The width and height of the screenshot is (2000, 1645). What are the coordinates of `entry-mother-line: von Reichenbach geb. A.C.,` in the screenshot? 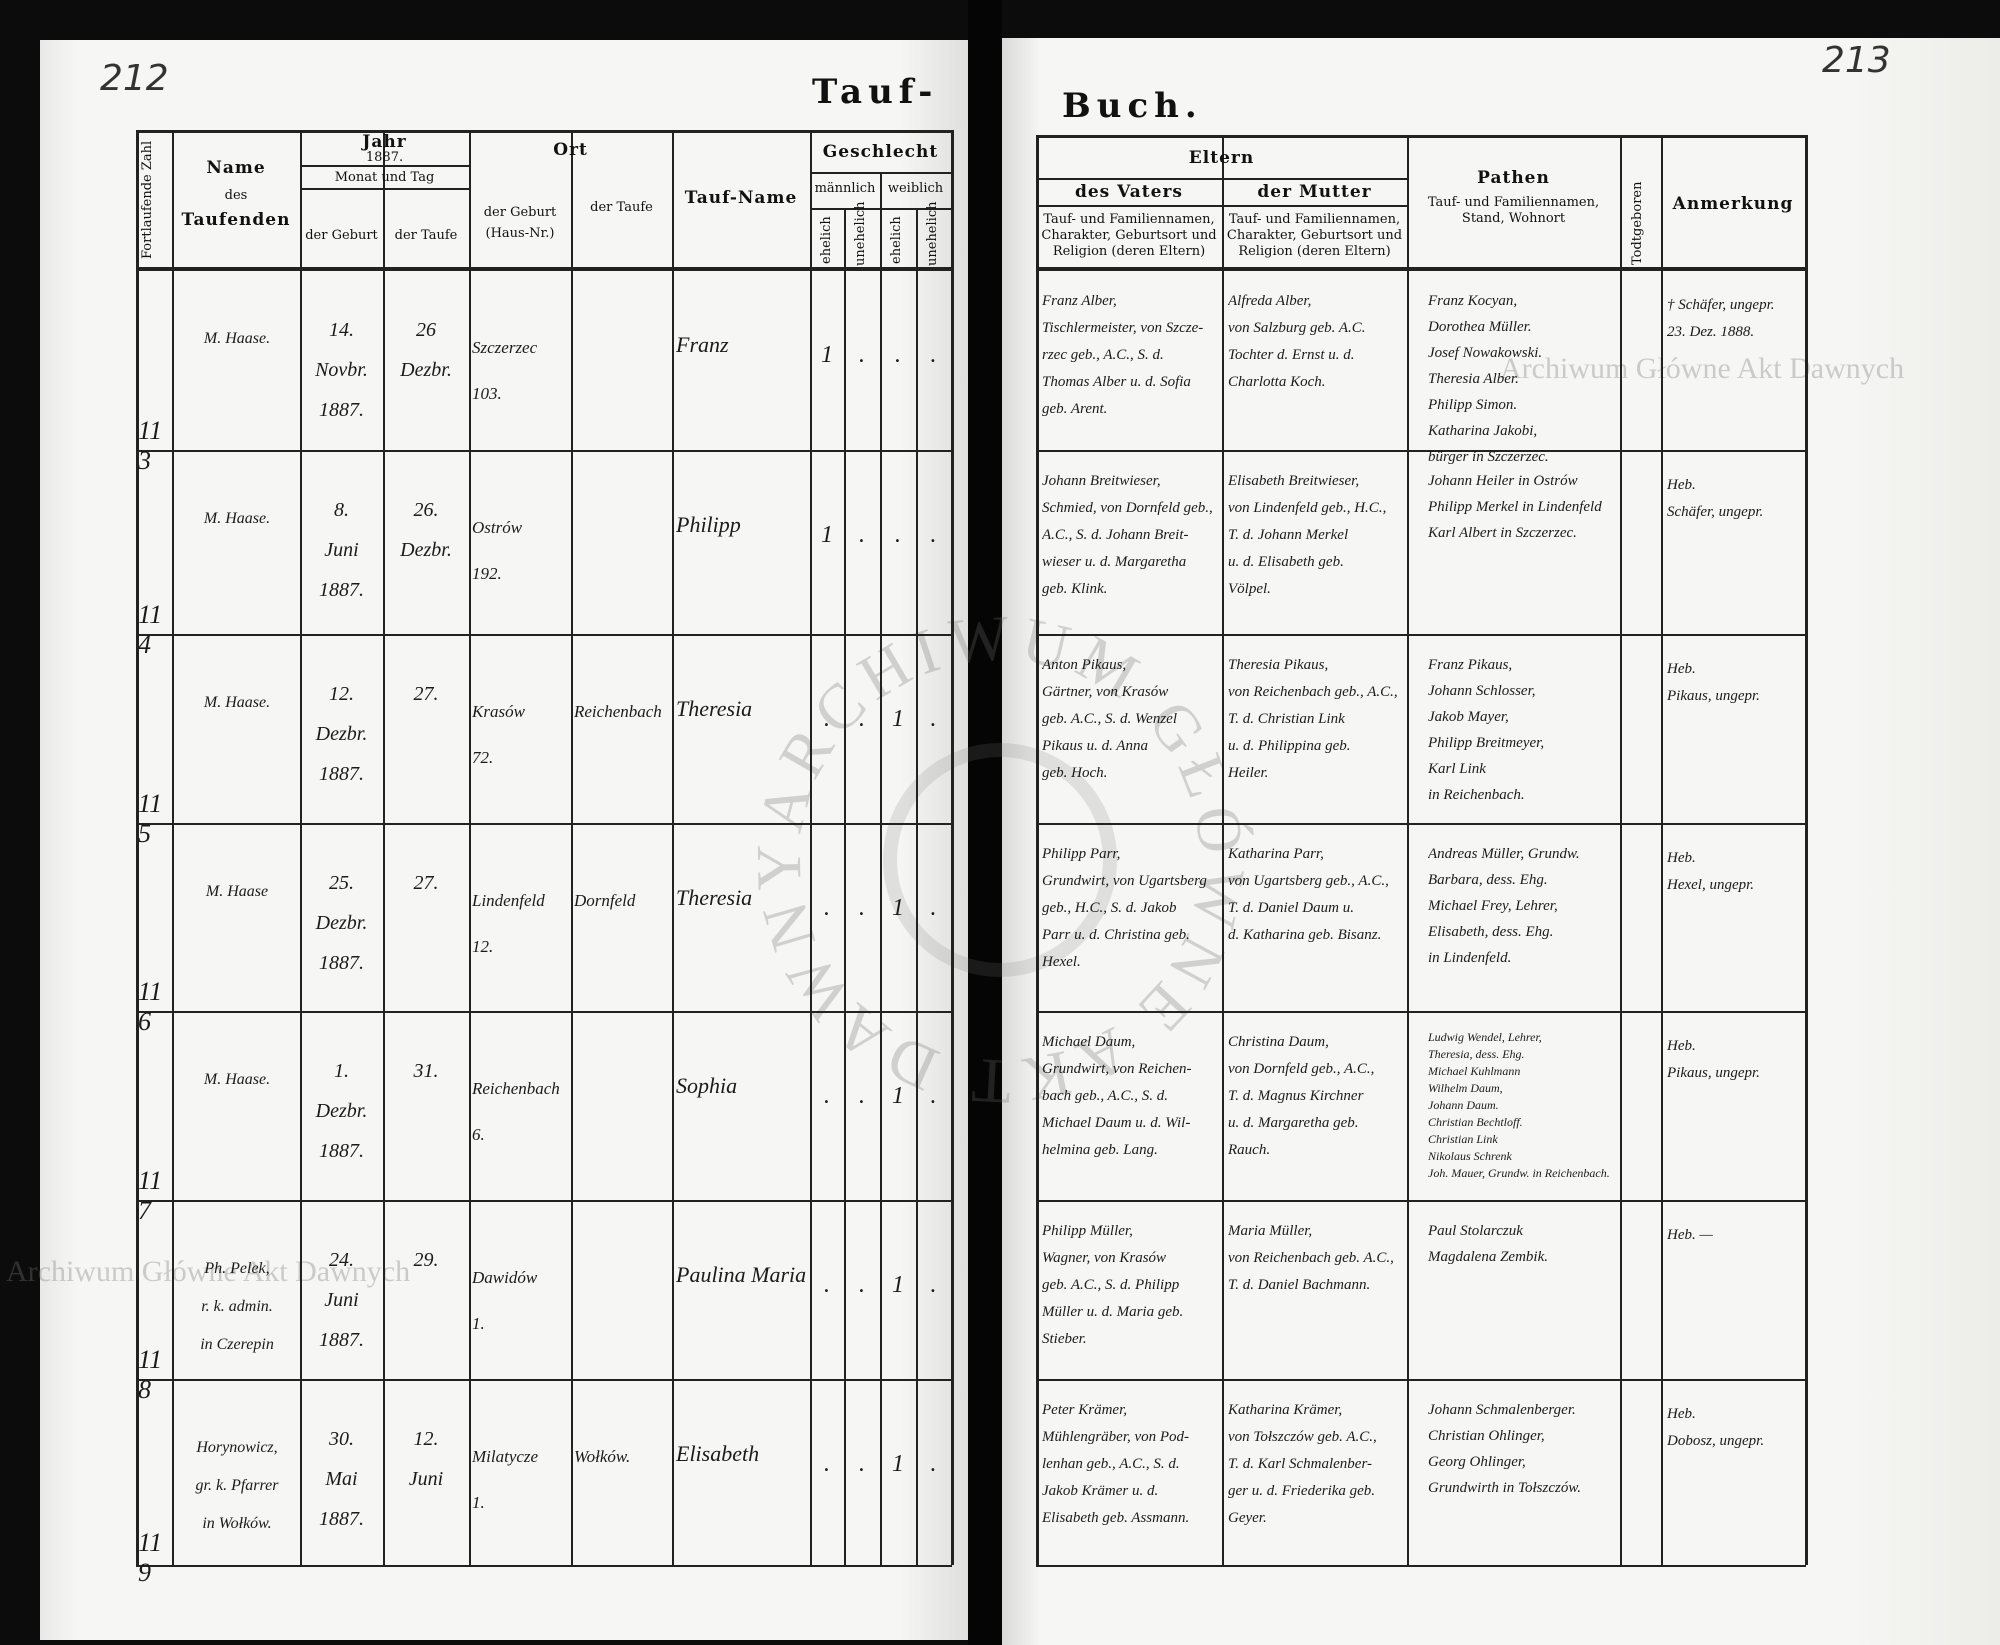 It's located at (1311, 1258).